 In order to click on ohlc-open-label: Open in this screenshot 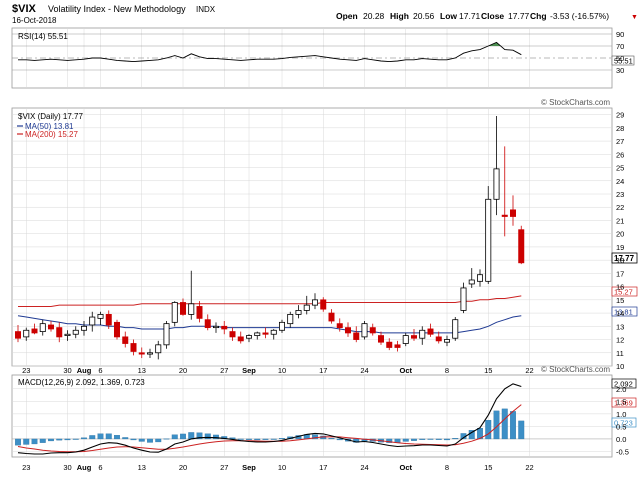, I will do `click(347, 16)`.